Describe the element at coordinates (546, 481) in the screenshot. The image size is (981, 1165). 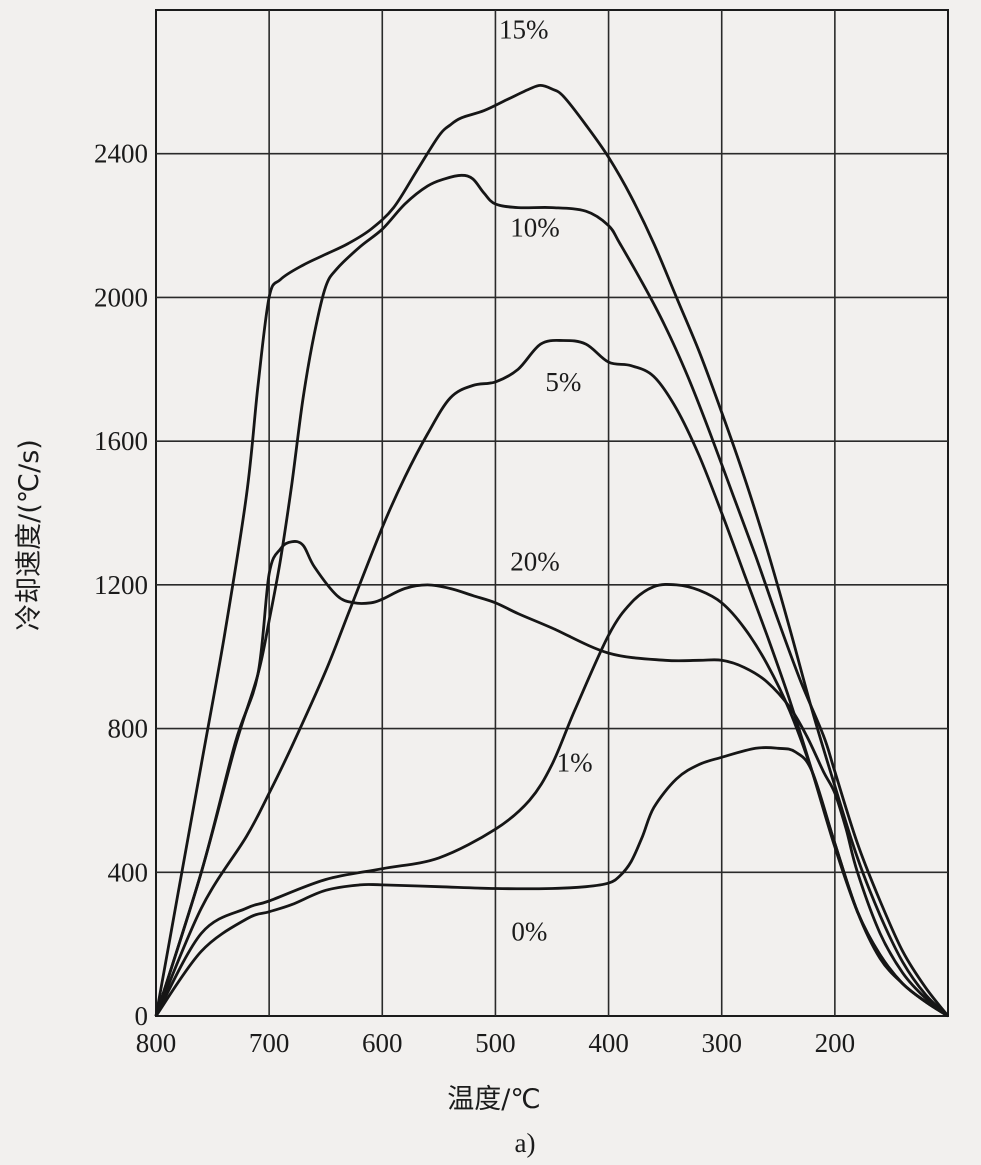
I see `series-labels: 0% 1% 5% 10% 15% 20%` at that location.